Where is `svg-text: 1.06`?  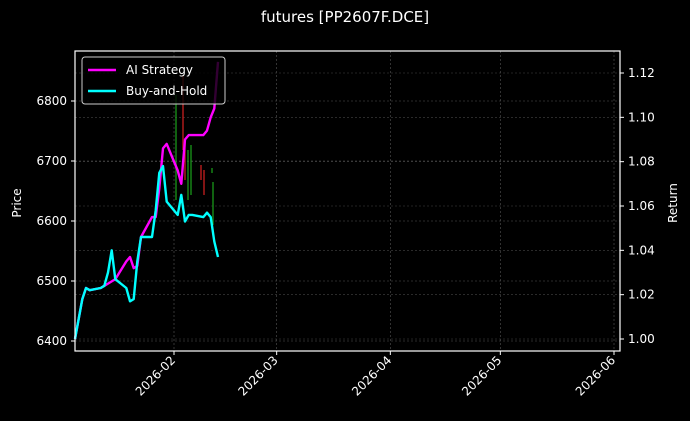 svg-text: 1.06 is located at coordinates (641, 206).